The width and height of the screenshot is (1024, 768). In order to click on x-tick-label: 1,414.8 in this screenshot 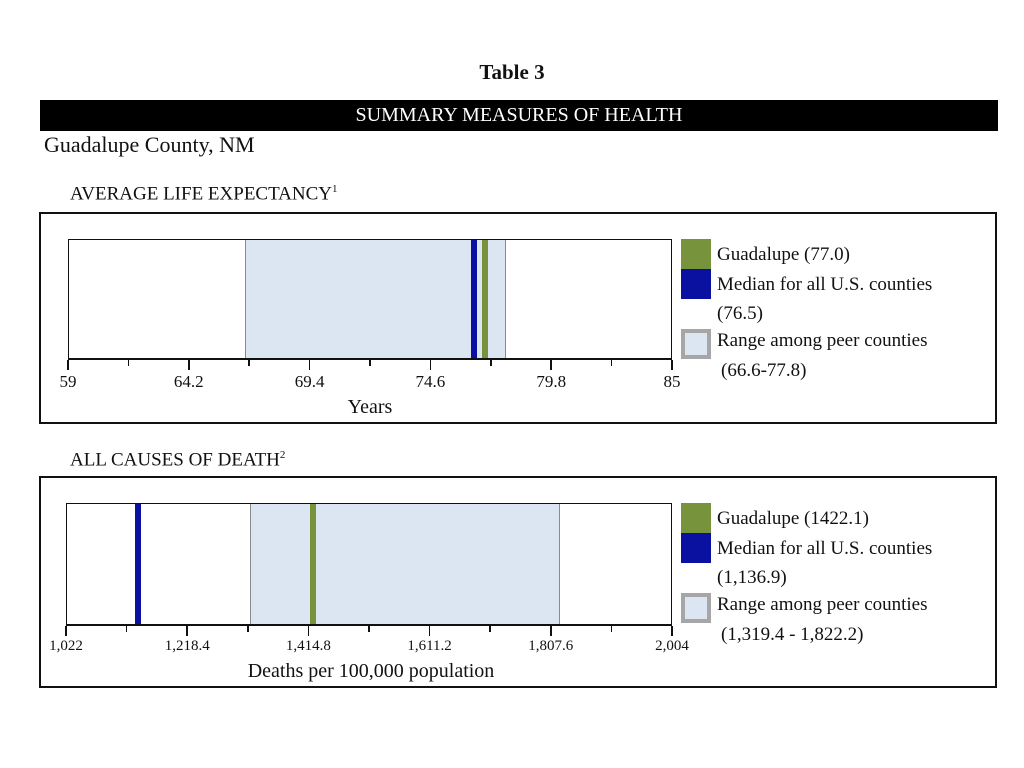, I will do `click(308, 646)`.